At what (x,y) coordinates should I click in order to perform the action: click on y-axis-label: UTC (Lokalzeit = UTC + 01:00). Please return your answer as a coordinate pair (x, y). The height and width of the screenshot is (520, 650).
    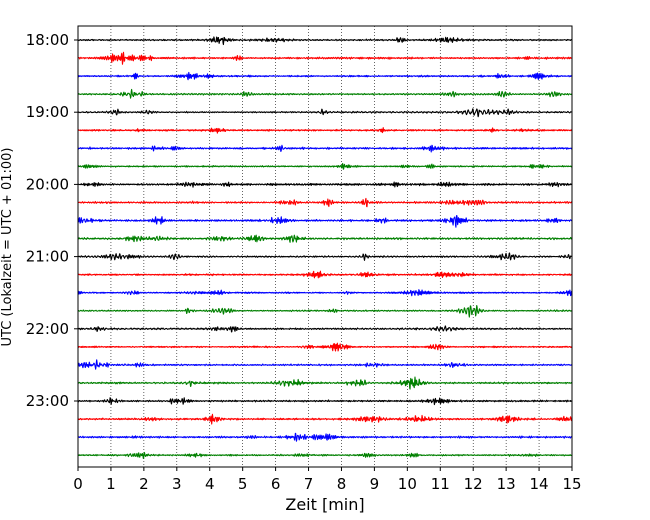
    Looking at the image, I should click on (7, 247).